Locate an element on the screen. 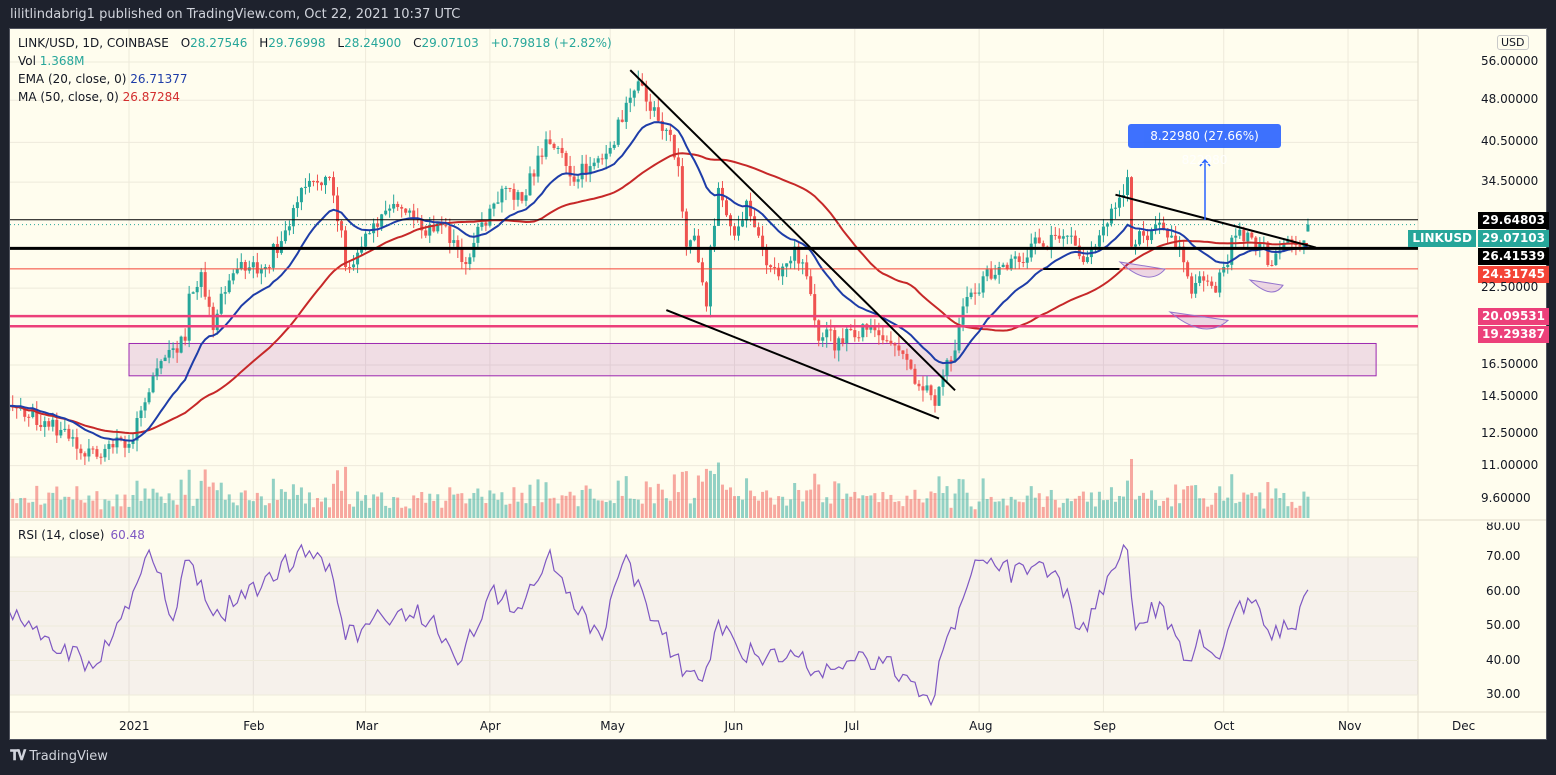 The width and height of the screenshot is (1556, 775). symbol-info: LINK/USD, 1D, COINBASE is located at coordinates (93, 43).